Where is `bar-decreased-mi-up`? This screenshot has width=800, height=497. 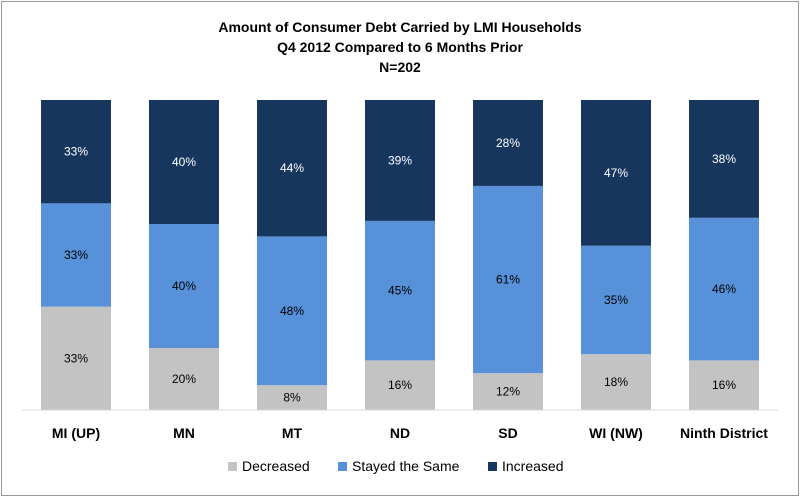 bar-decreased-mi-up is located at coordinates (76, 358).